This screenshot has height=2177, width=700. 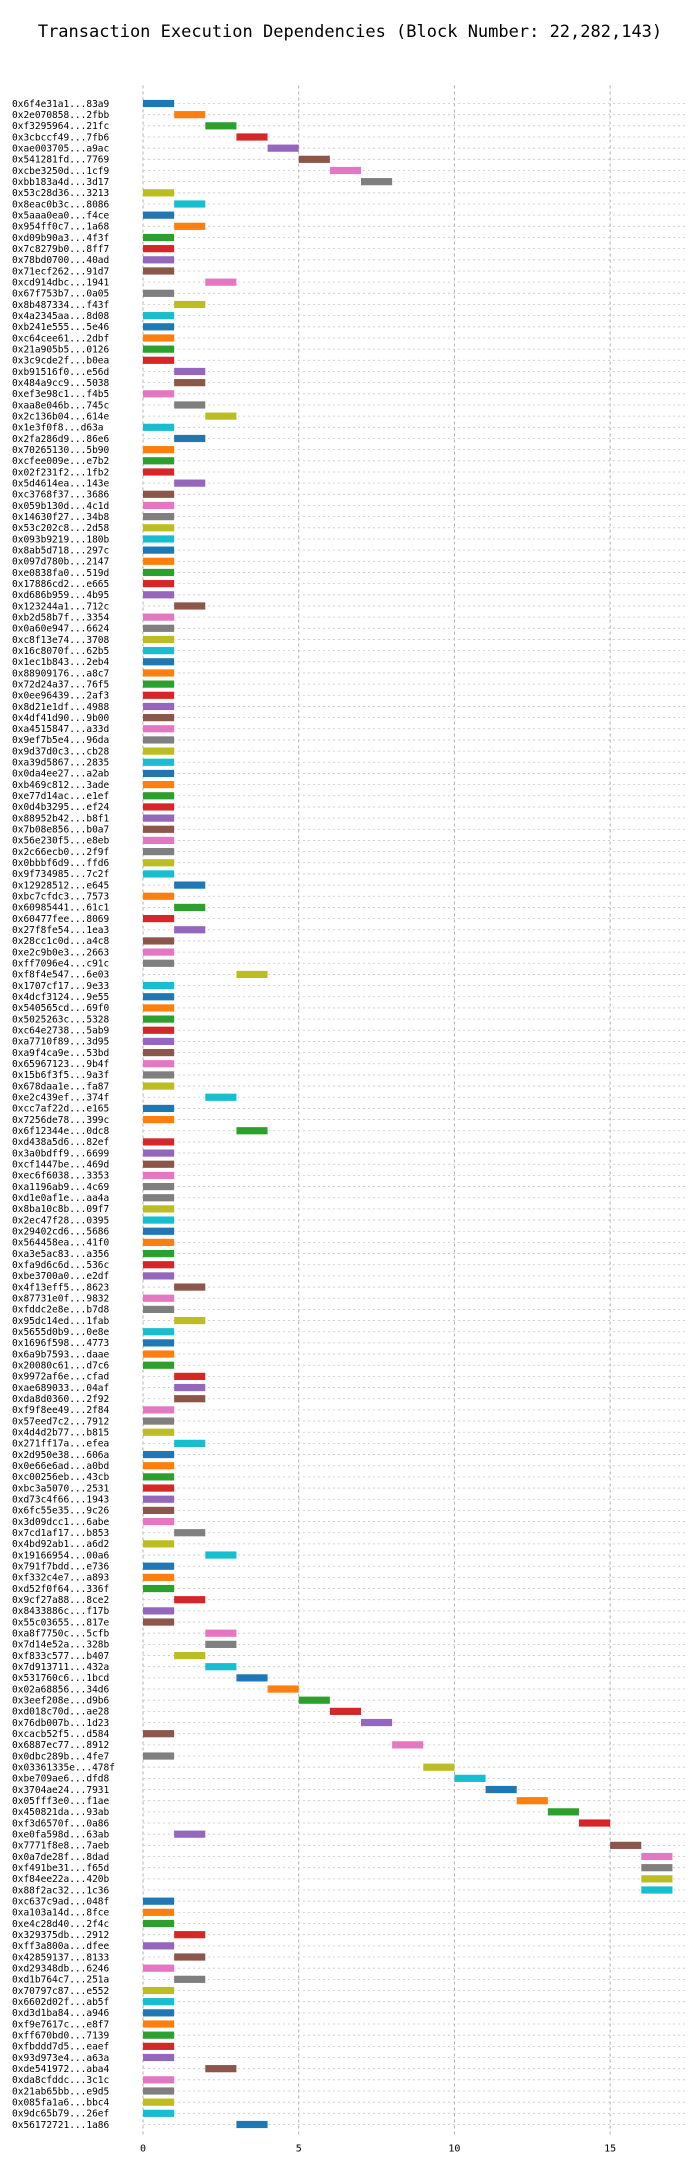 What do you see at coordinates (61, 1712) in the screenshot?
I see `y-tick-label: 0xd018c70d...ae28` at bounding box center [61, 1712].